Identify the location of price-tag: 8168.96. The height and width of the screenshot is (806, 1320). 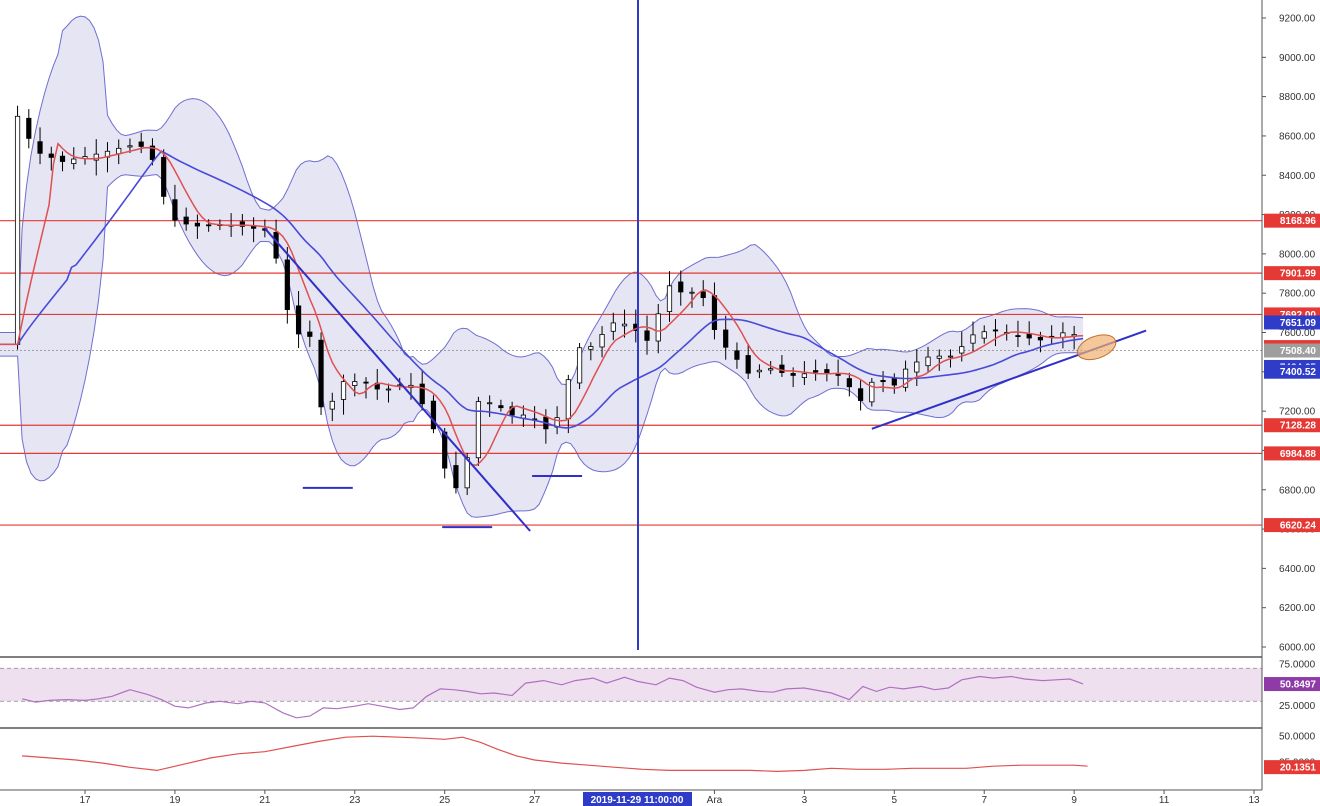
(1292, 220).